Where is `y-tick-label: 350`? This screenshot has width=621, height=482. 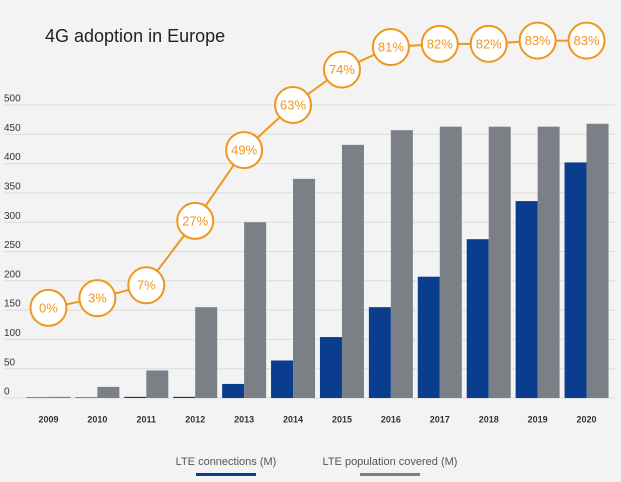
y-tick-label: 350 is located at coordinates (12, 187).